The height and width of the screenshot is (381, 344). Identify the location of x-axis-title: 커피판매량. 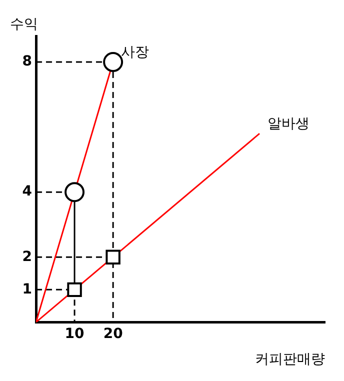
(290, 360).